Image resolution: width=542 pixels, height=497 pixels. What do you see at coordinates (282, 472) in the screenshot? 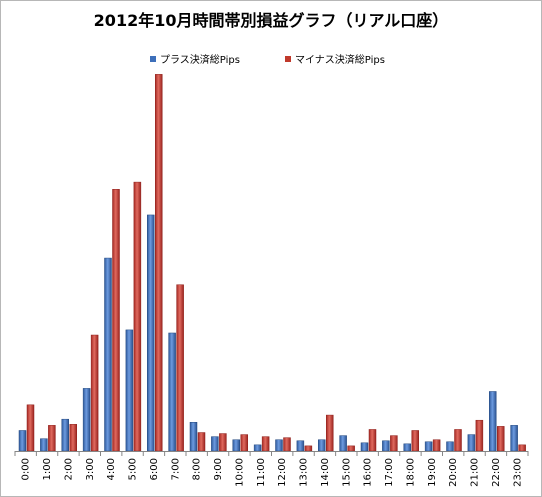
I see `x-tick-label: 12:00` at bounding box center [282, 472].